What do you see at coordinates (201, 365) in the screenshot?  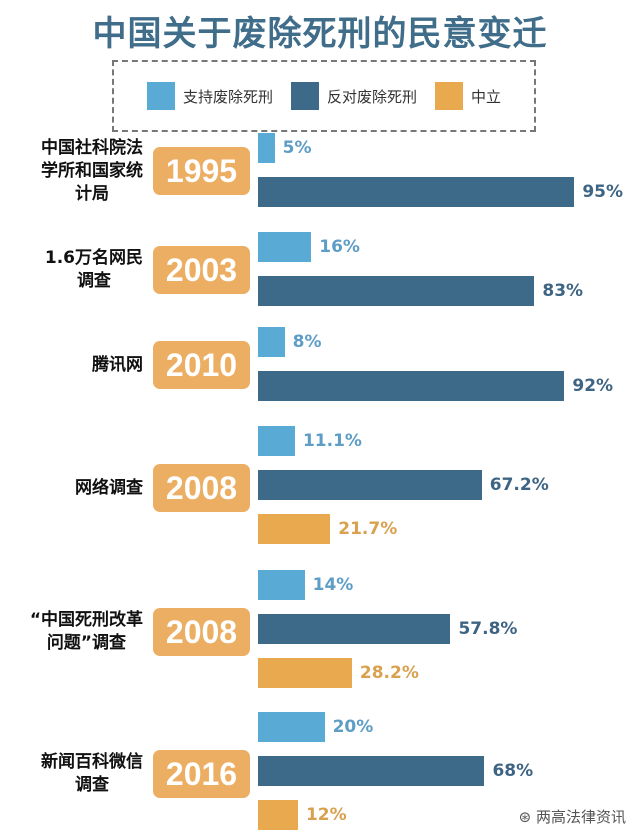 I see `year-badge: 2010` at bounding box center [201, 365].